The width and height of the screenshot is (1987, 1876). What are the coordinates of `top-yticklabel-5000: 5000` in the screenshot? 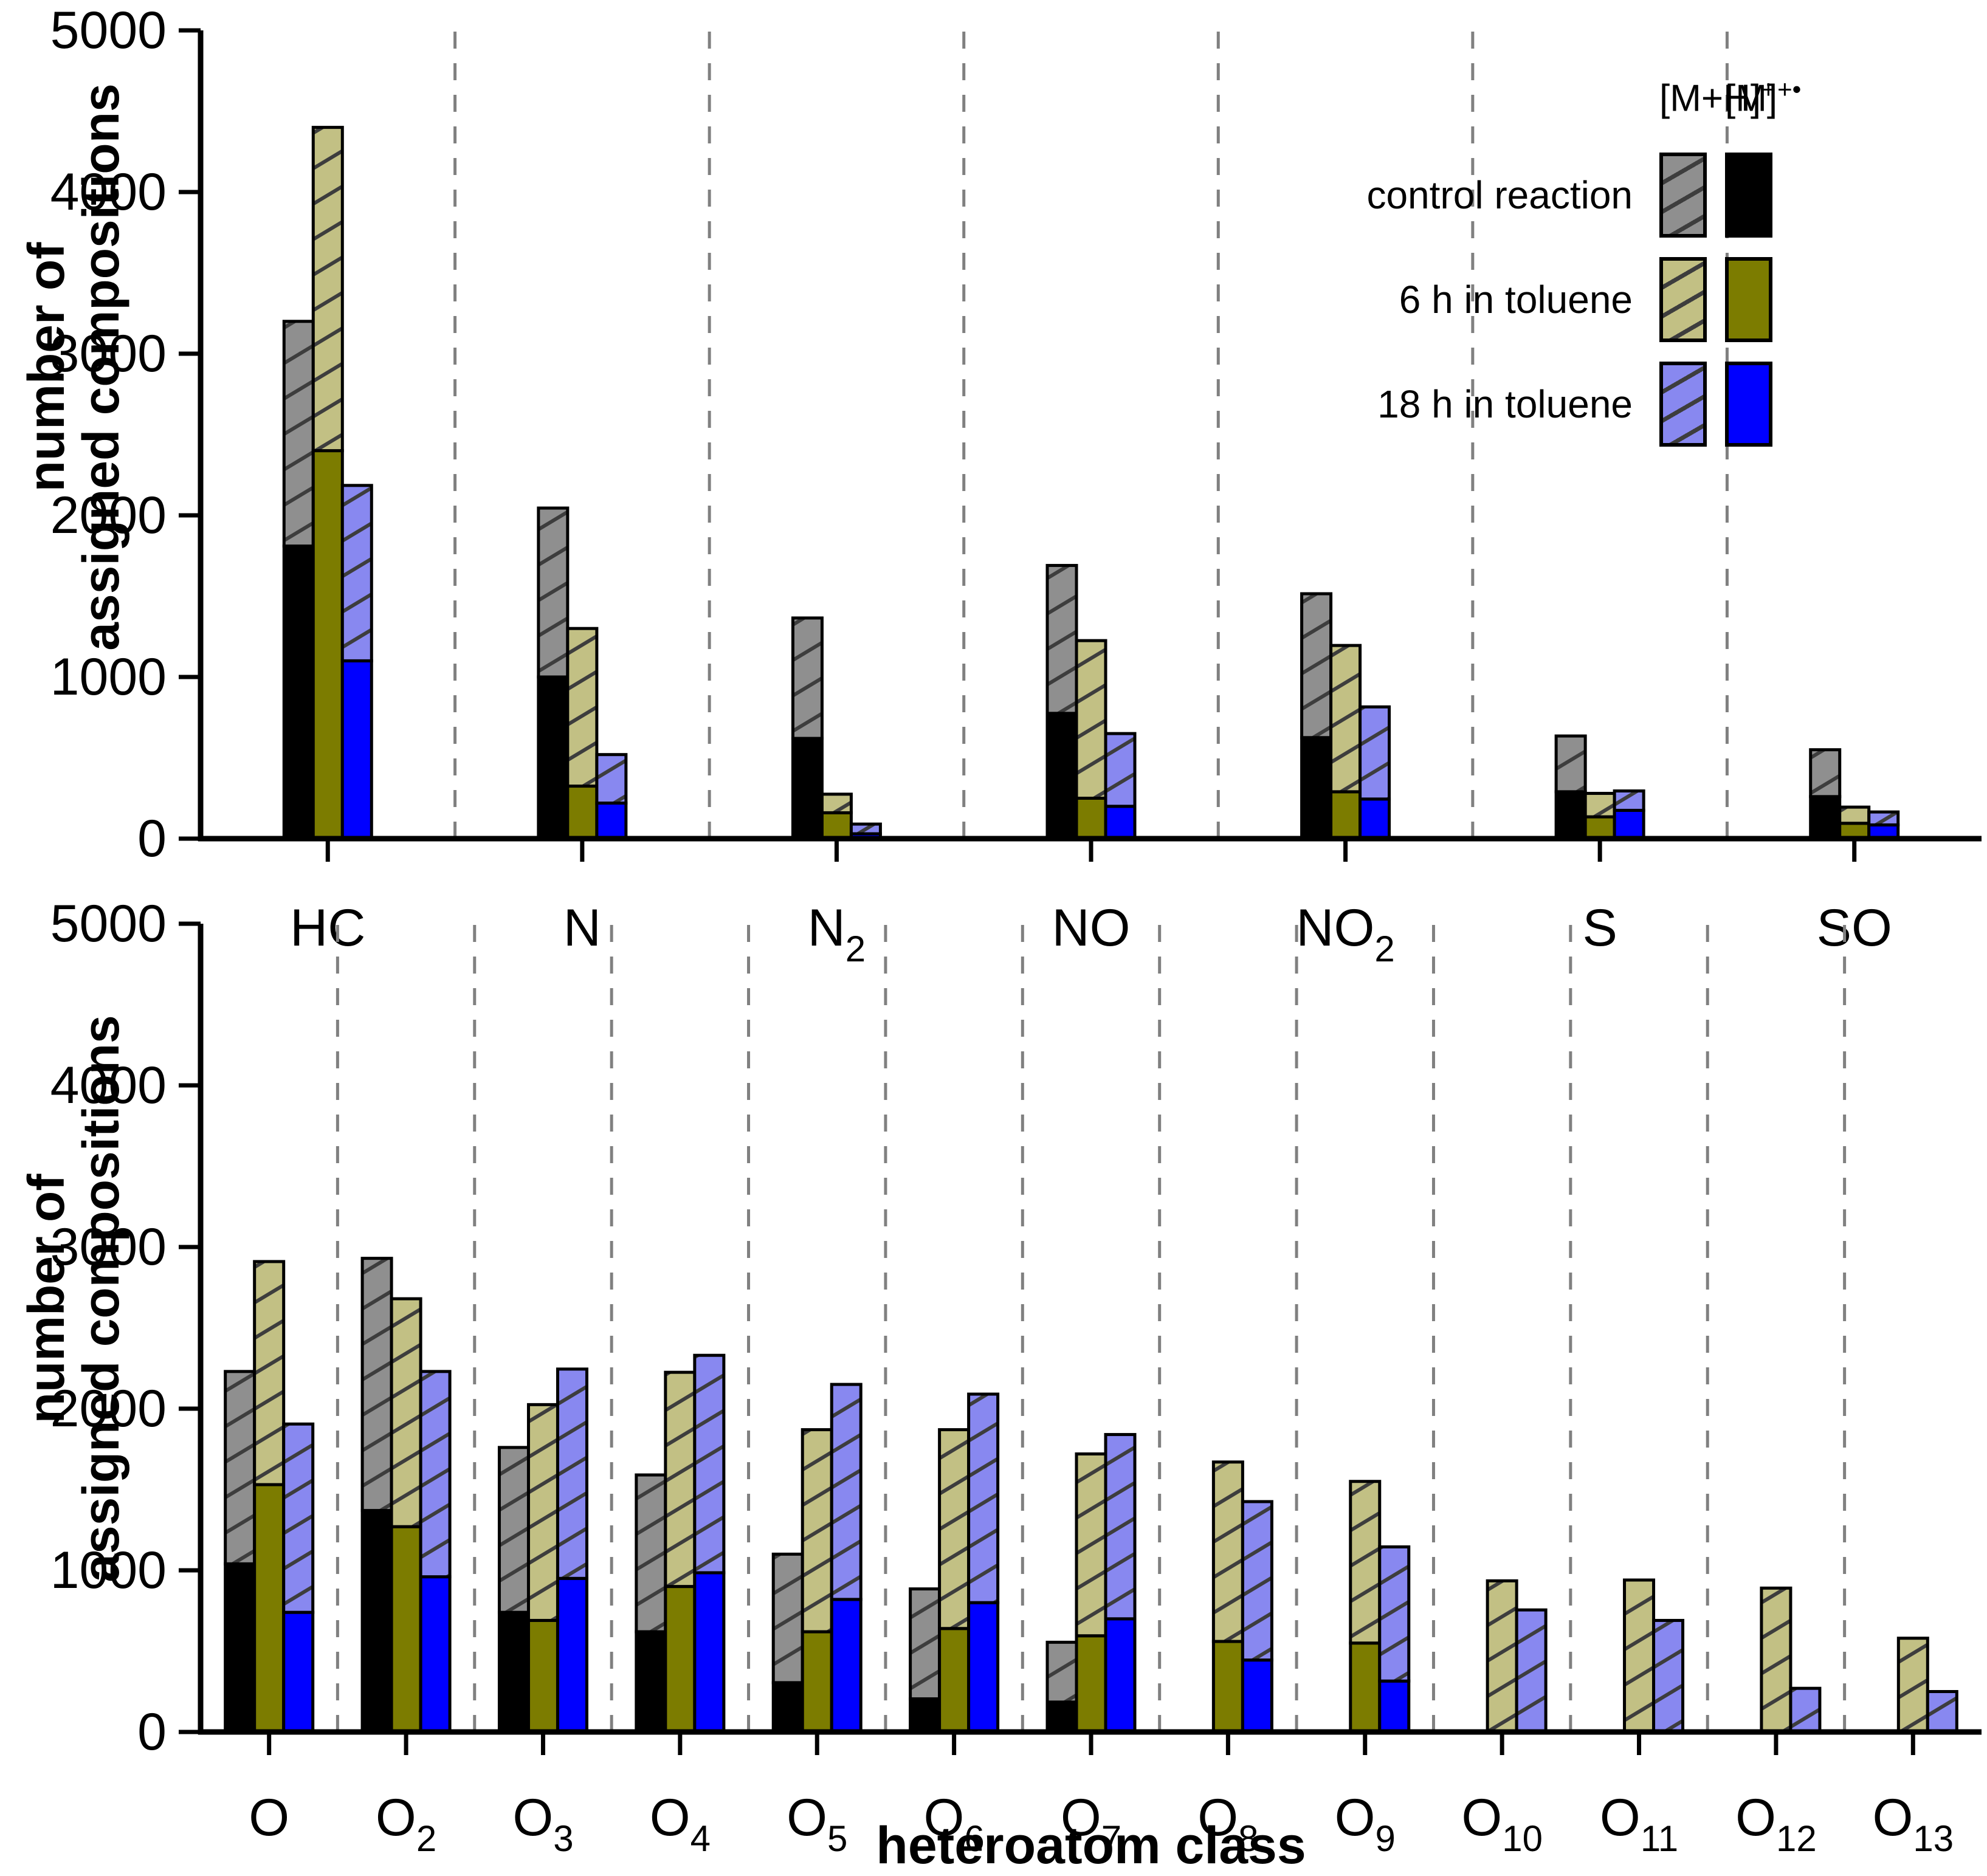 It's located at (108, 30).